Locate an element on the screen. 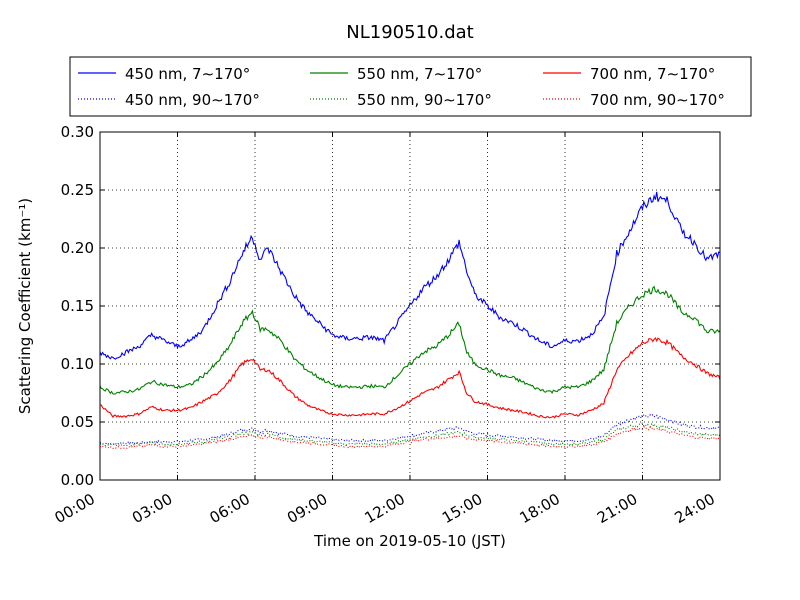 The width and height of the screenshot is (800, 600). x-tick-label: 03:00 is located at coordinates (152, 508).